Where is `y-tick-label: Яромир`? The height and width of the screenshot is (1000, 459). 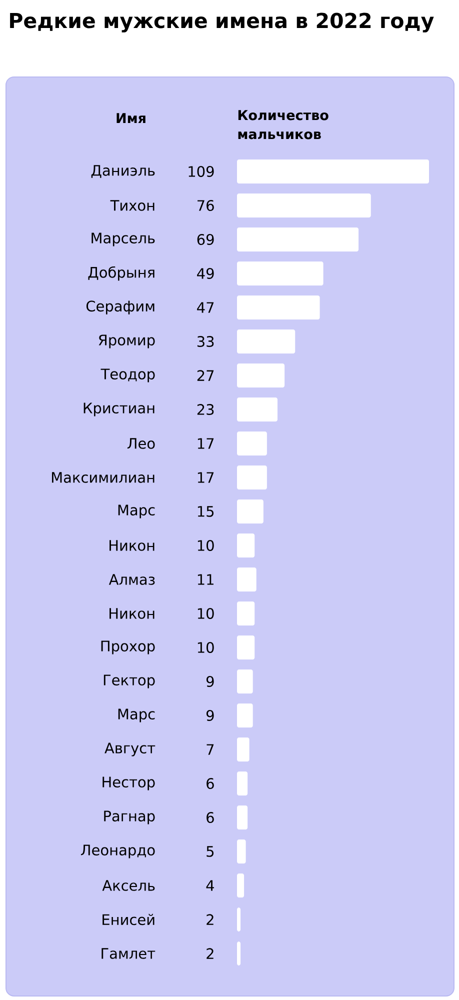 y-tick-label: Яромир is located at coordinates (126, 341).